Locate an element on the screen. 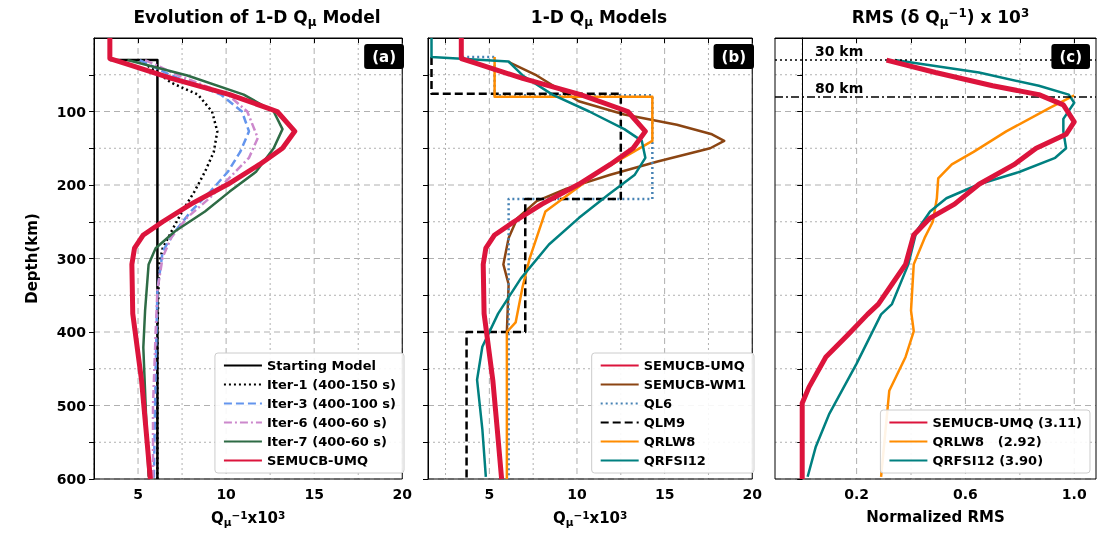 This screenshot has height=539, width=1100. annotation: (c) is located at coordinates (1071, 56).